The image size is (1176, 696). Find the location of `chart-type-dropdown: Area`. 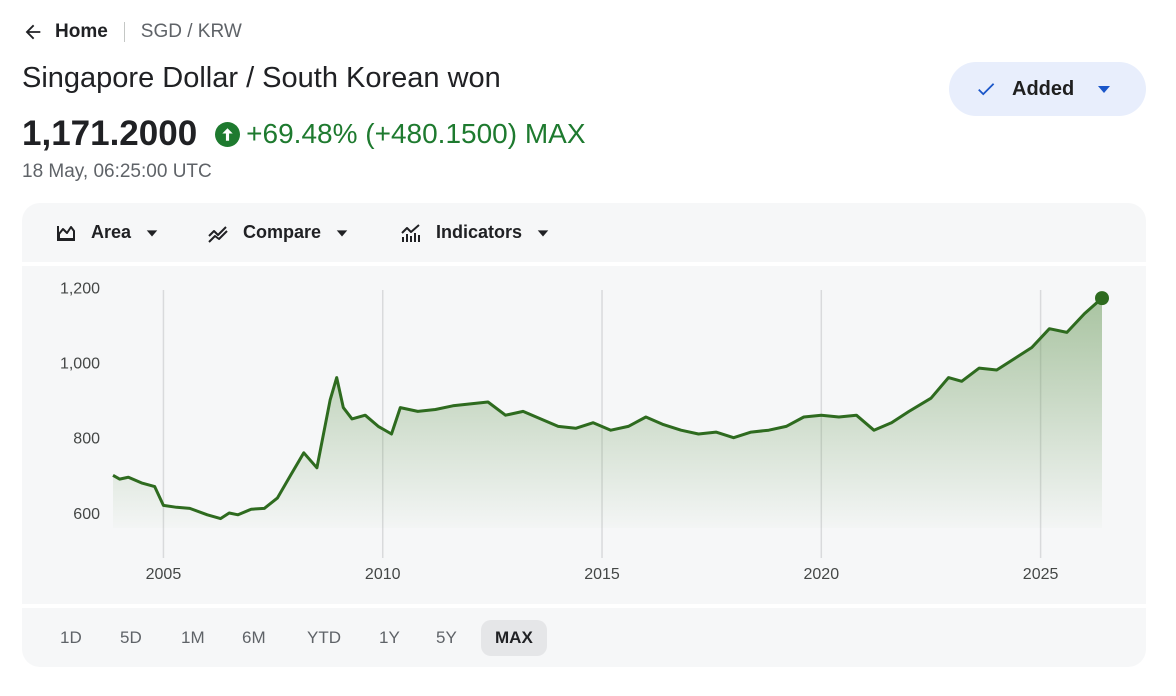

chart-type-dropdown: Area is located at coordinates (106, 232).